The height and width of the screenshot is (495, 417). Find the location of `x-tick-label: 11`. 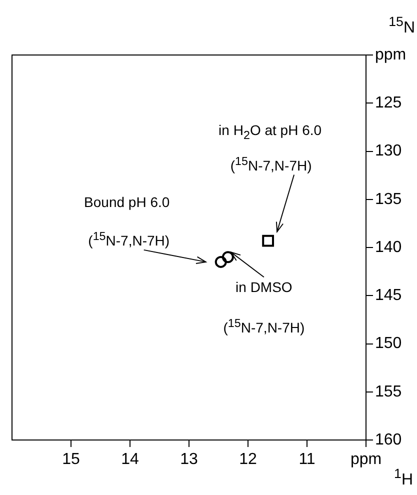

x-tick-label: 11 is located at coordinates (307, 459).